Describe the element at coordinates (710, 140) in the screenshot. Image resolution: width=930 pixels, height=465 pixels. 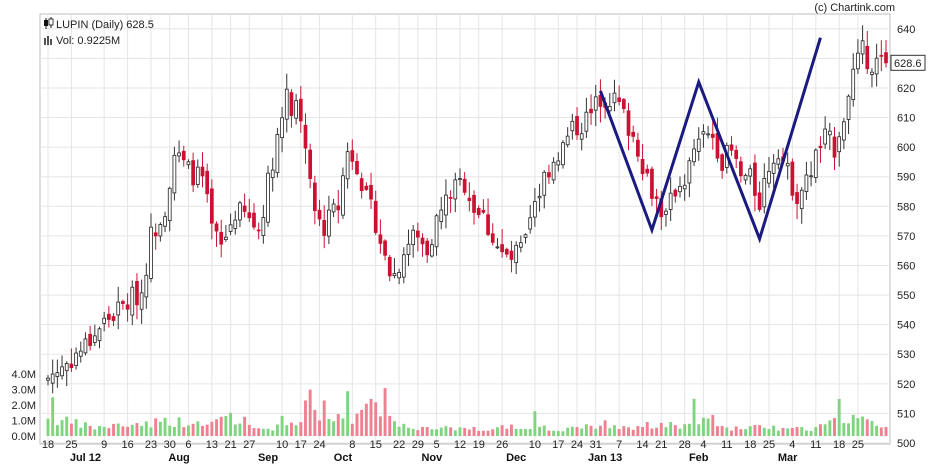
I see `zigzag-pattern-line` at that location.